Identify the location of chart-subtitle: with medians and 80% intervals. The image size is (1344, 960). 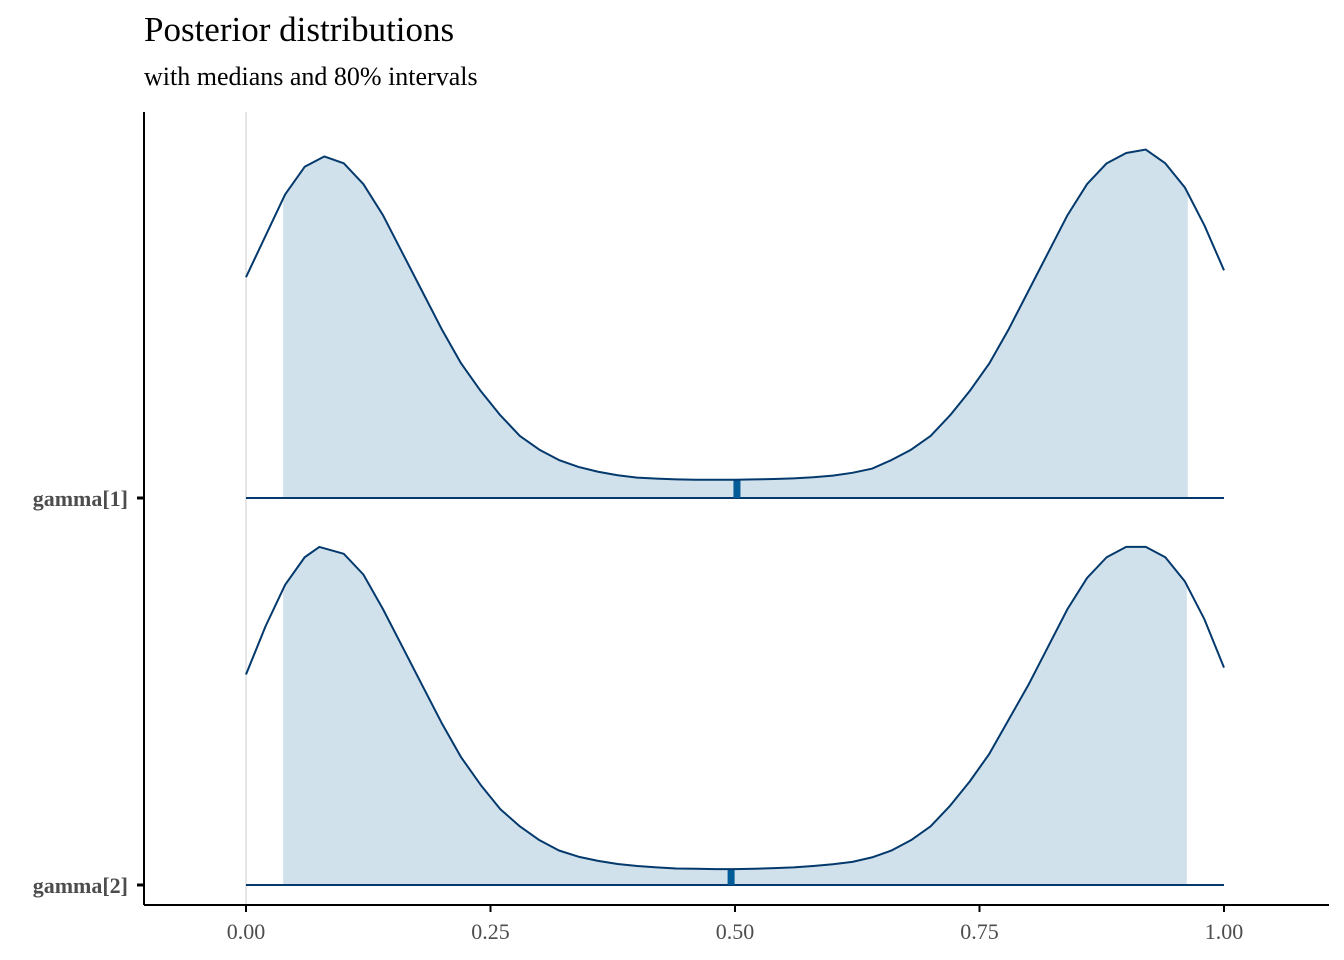
(311, 76).